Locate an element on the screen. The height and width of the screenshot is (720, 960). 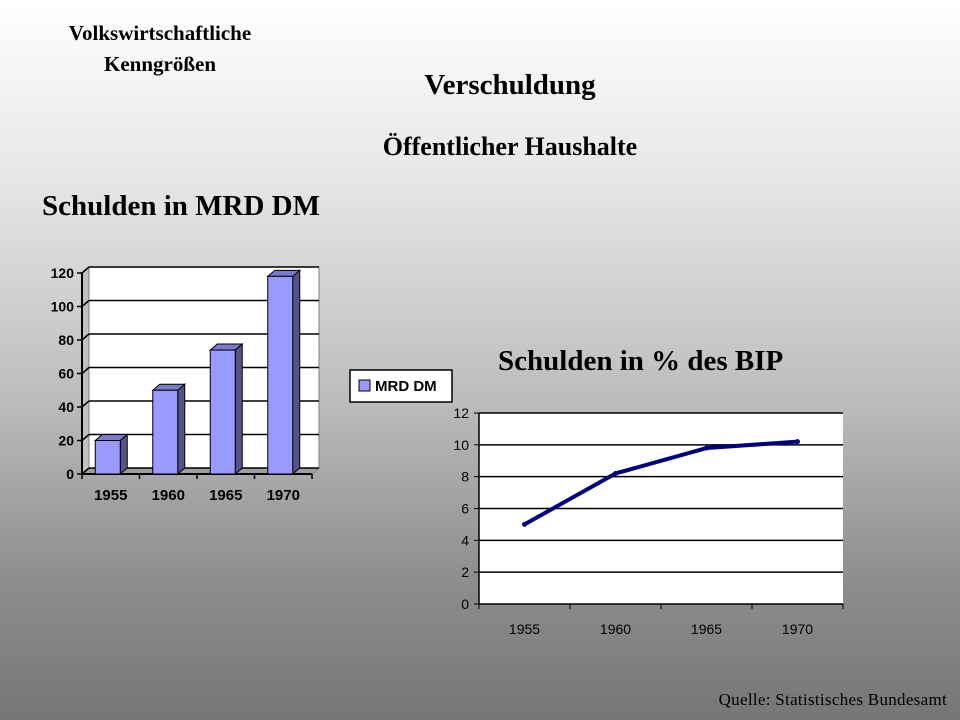
page-title: Verschuldung is located at coordinates (510, 85).